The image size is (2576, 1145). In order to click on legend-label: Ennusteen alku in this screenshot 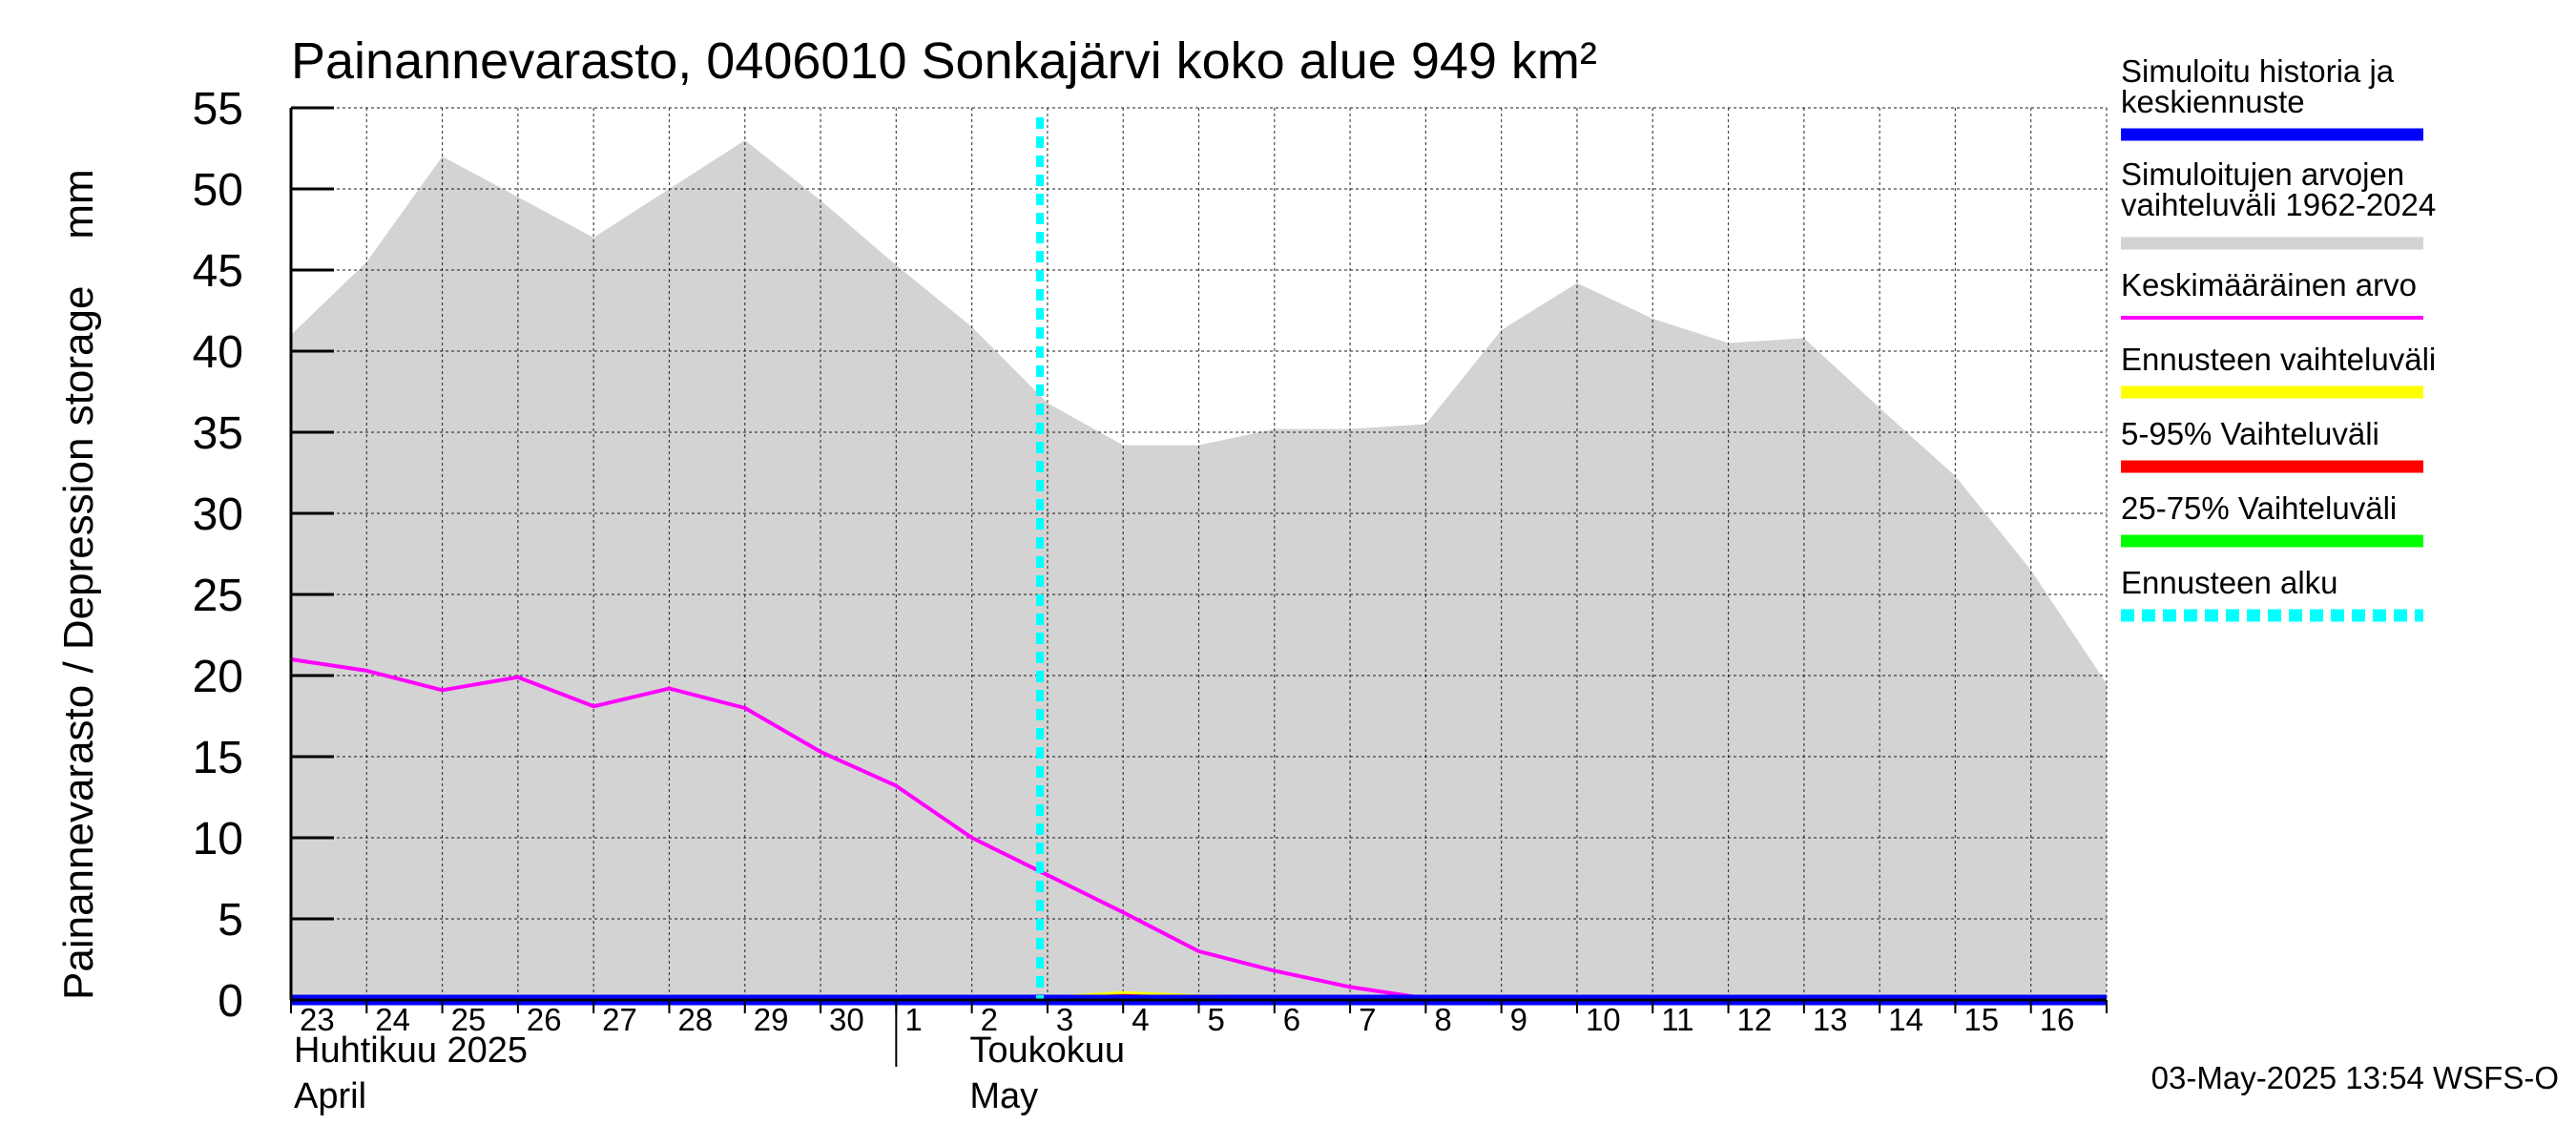, I will do `click(2229, 583)`.